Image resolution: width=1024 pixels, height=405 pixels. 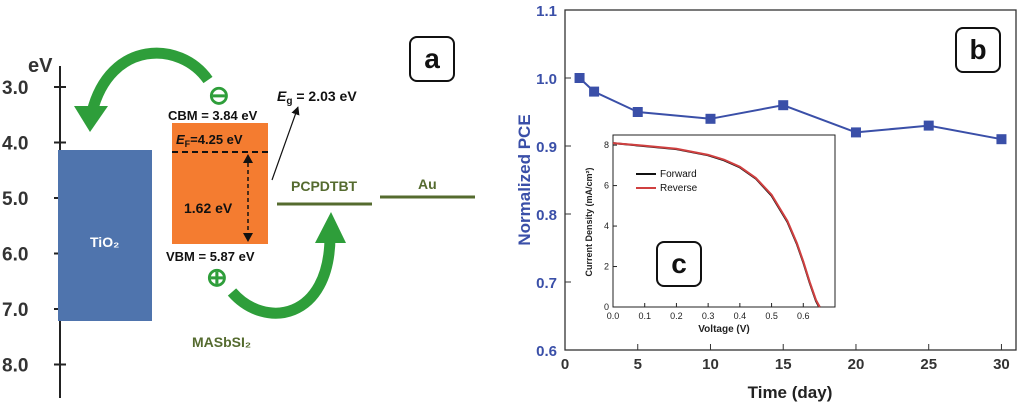 What do you see at coordinates (15, 88) in the screenshot?
I see `energy-tick-label: 3.0` at bounding box center [15, 88].